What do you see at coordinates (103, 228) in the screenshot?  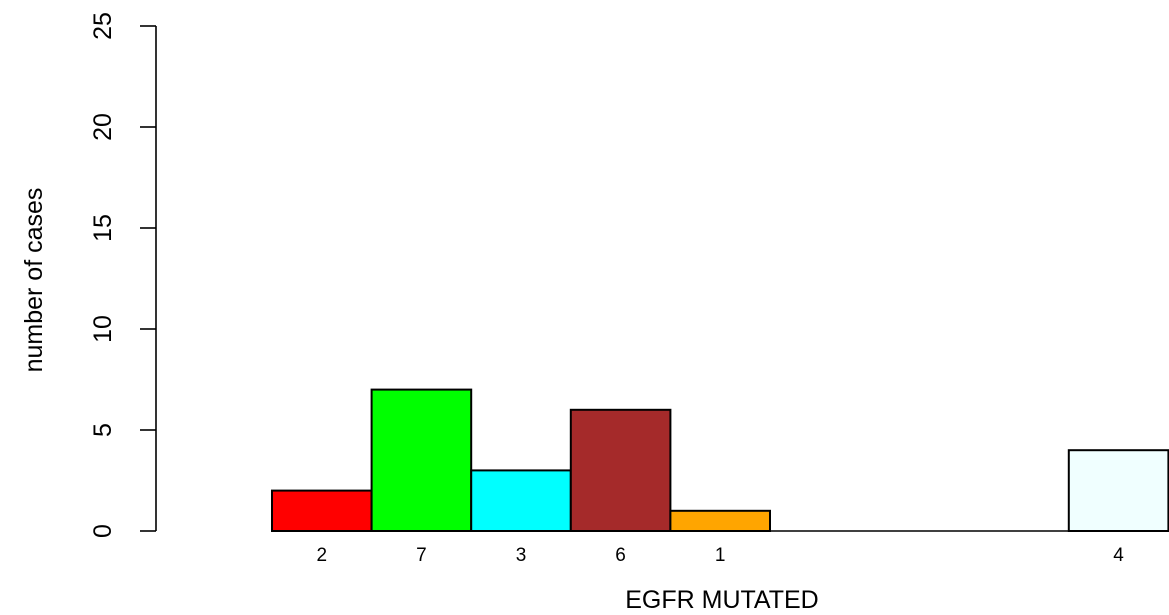 I see `y-tick-label: 15` at bounding box center [103, 228].